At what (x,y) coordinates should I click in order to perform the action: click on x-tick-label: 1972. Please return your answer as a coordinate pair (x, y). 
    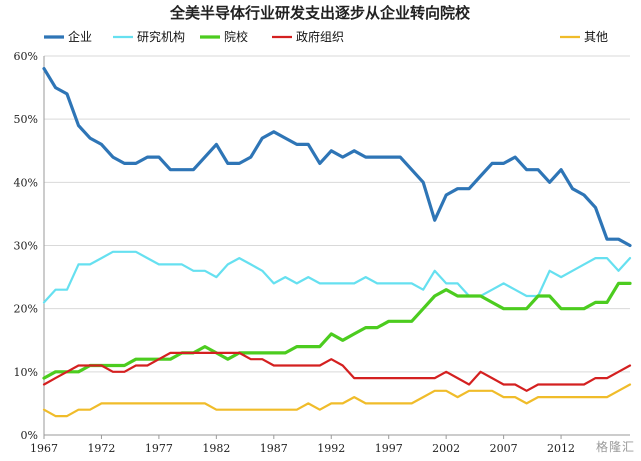
    Looking at the image, I should click on (101, 448).